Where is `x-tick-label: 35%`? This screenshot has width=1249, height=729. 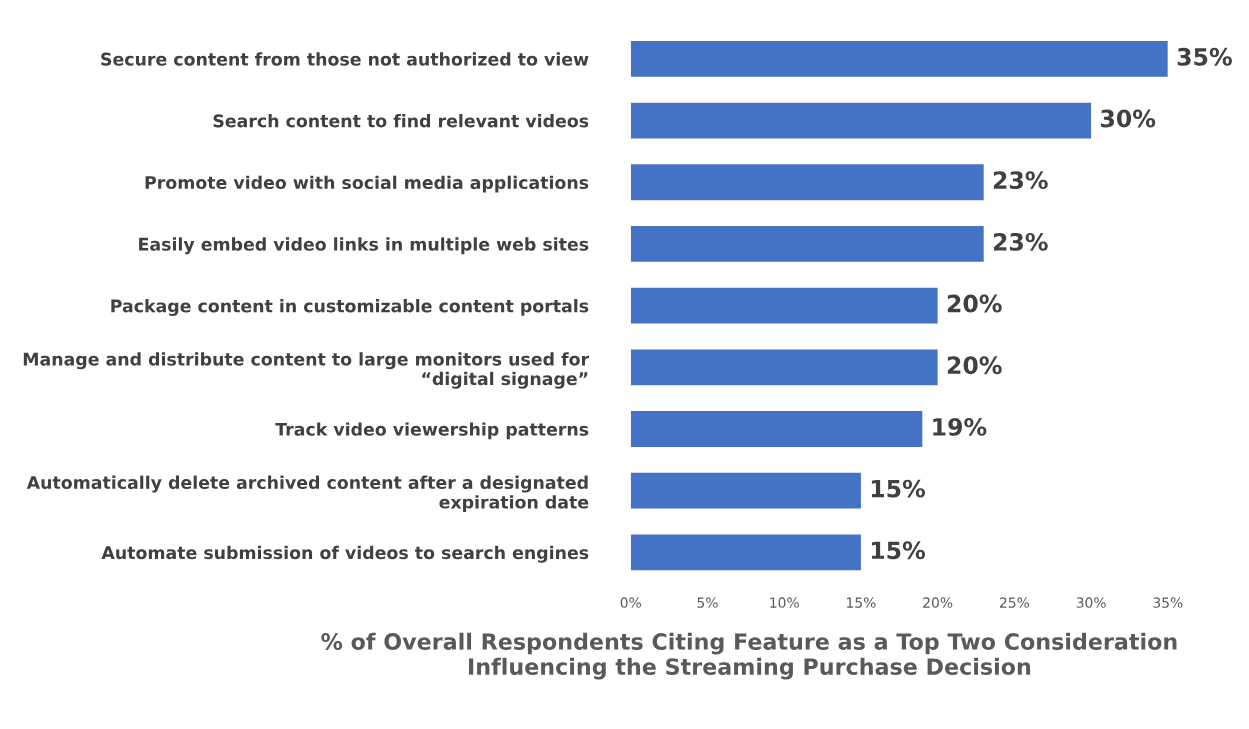 x-tick-label: 35% is located at coordinates (1168, 602).